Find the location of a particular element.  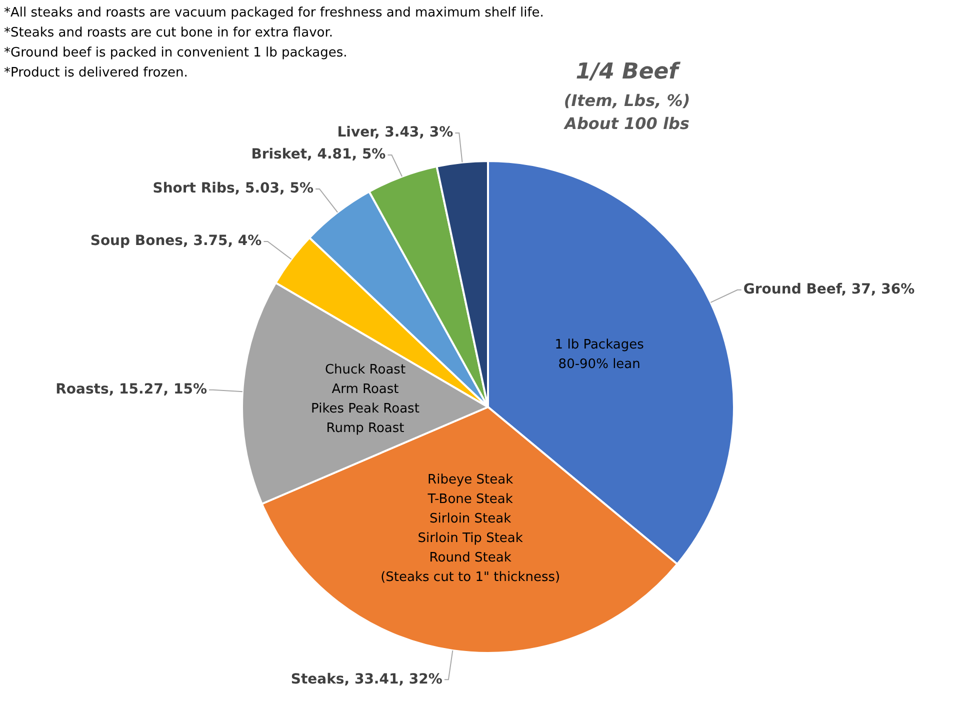

slice-label: Ground Beef, 37, 36% is located at coordinates (829, 290).